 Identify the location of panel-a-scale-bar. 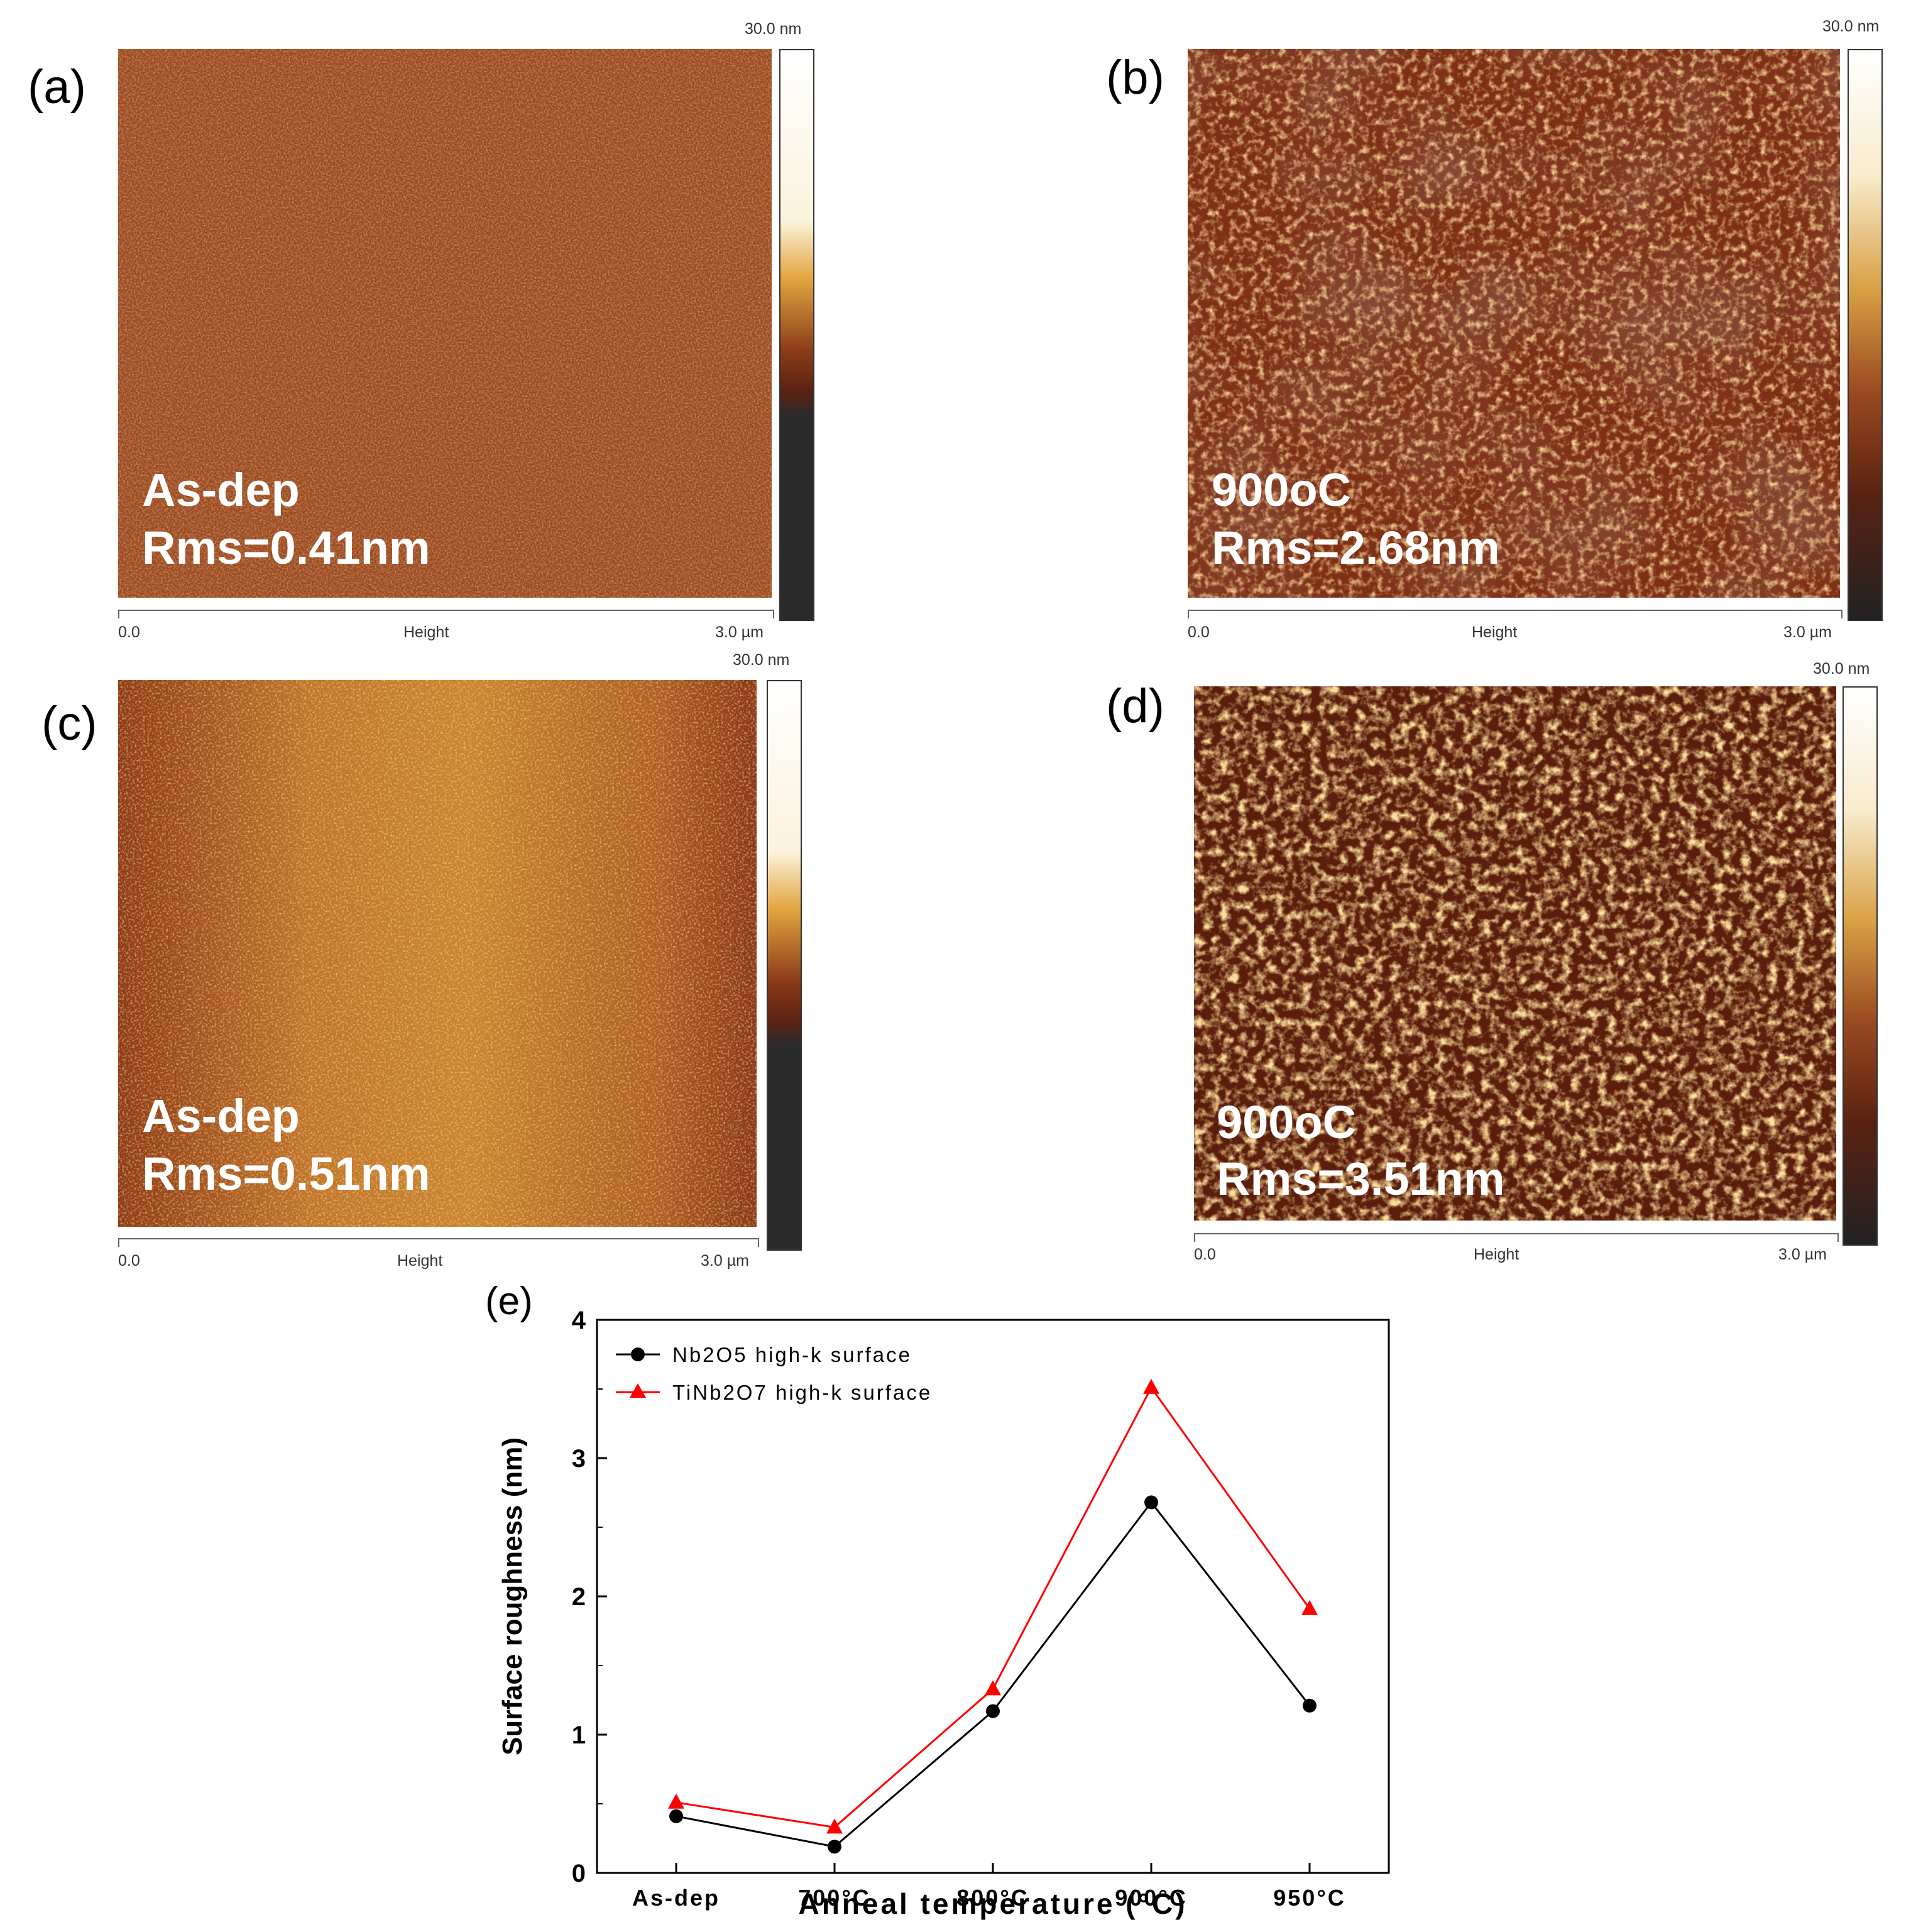
(446, 614).